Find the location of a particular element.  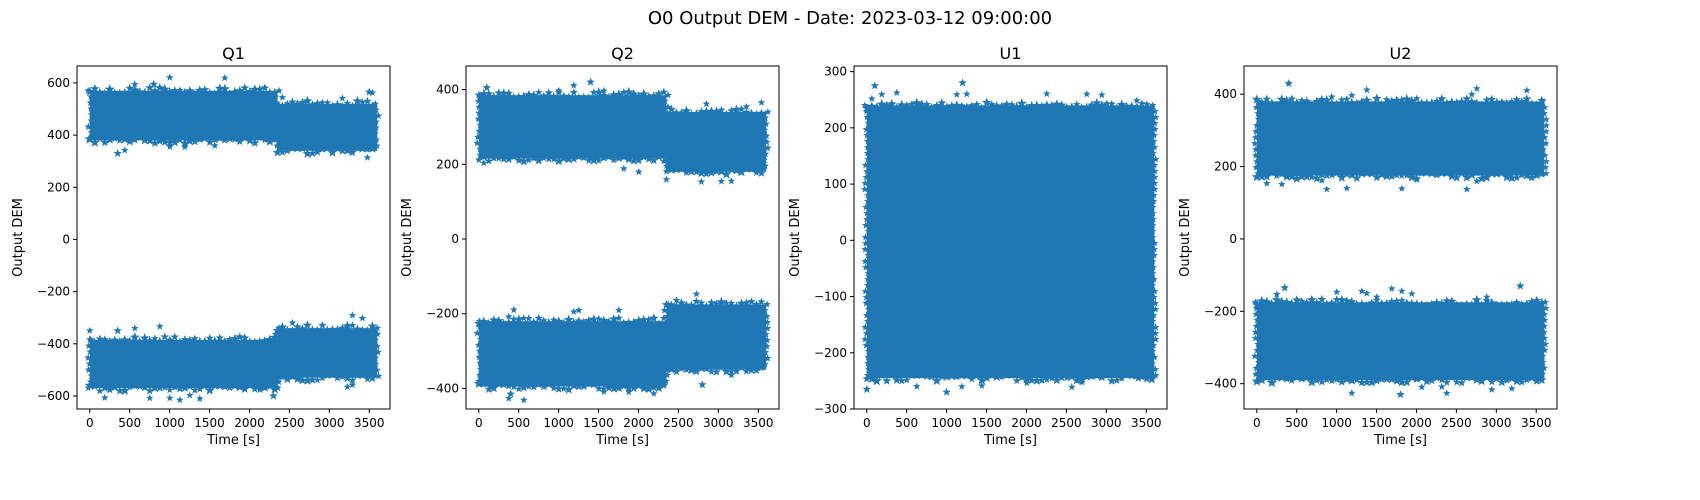

y-tick-label: 0 is located at coordinates (1233, 239).